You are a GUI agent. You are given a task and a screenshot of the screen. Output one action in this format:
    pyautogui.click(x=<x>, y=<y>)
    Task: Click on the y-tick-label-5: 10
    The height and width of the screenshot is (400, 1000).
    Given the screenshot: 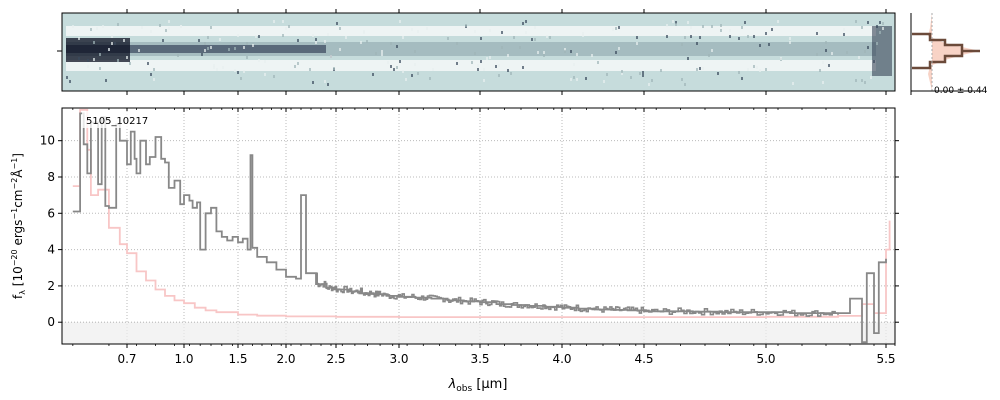 What is the action you would take?
    pyautogui.click(x=47, y=141)
    